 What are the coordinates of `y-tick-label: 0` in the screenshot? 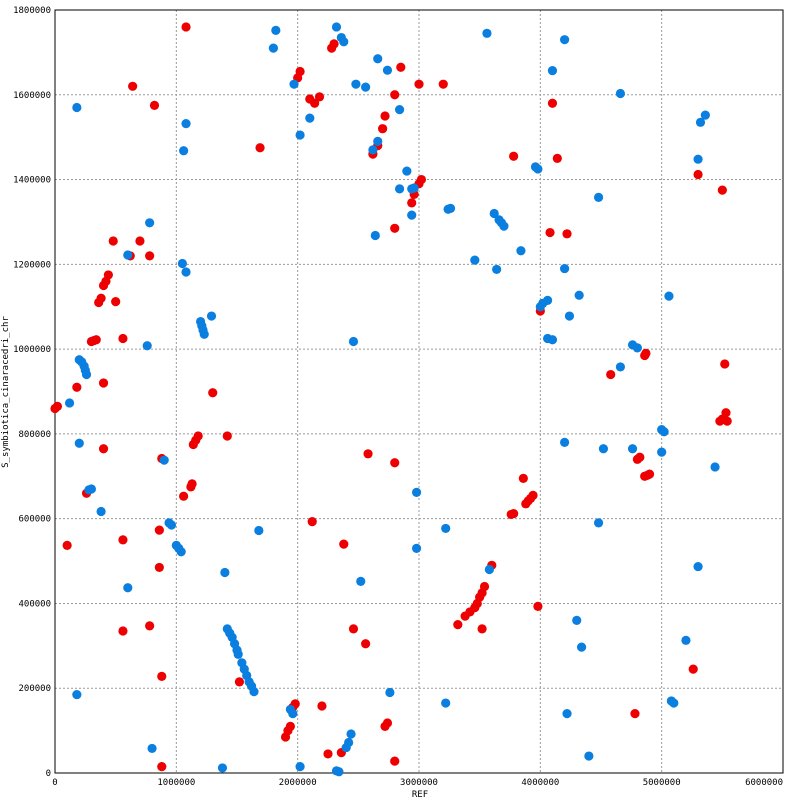 It's located at (48, 774).